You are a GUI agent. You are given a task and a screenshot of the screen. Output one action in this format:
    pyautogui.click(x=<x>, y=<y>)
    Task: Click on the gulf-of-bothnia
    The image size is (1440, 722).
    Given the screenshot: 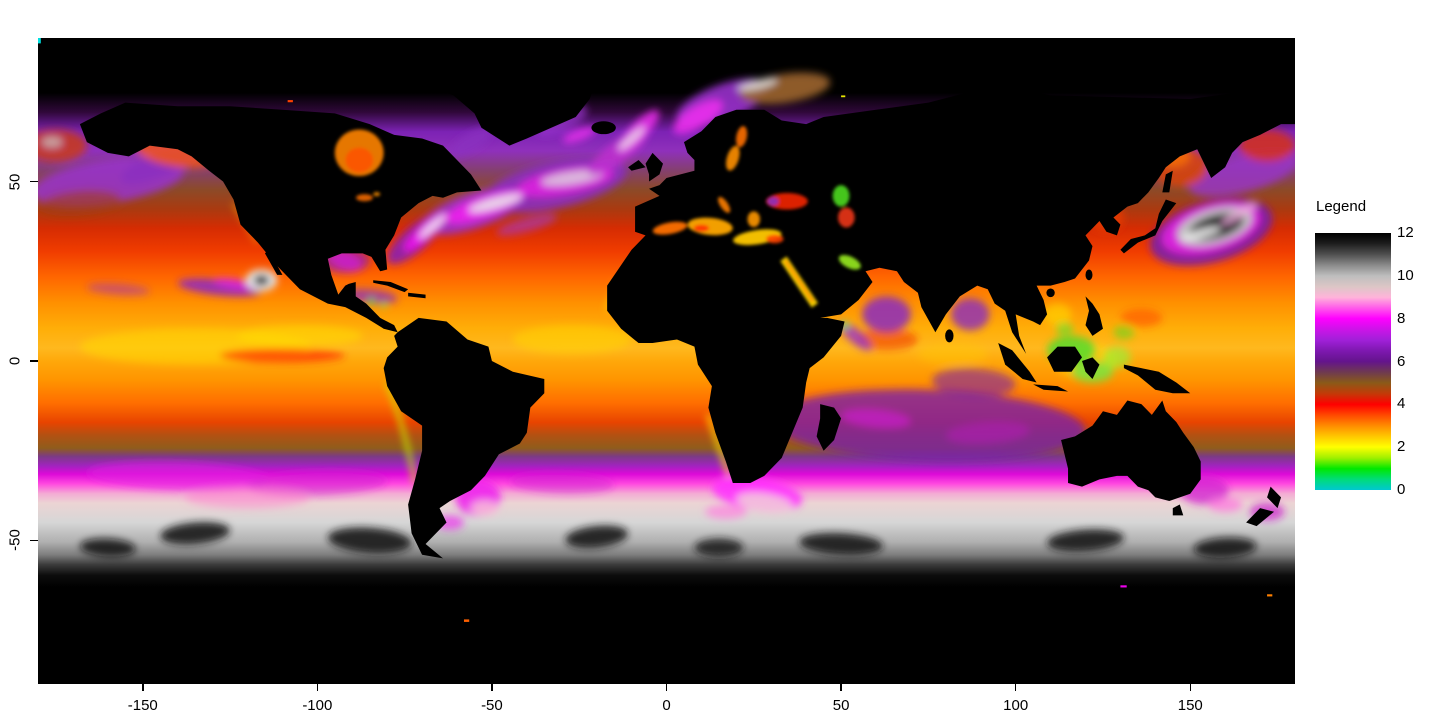 What is the action you would take?
    pyautogui.click(x=742, y=137)
    